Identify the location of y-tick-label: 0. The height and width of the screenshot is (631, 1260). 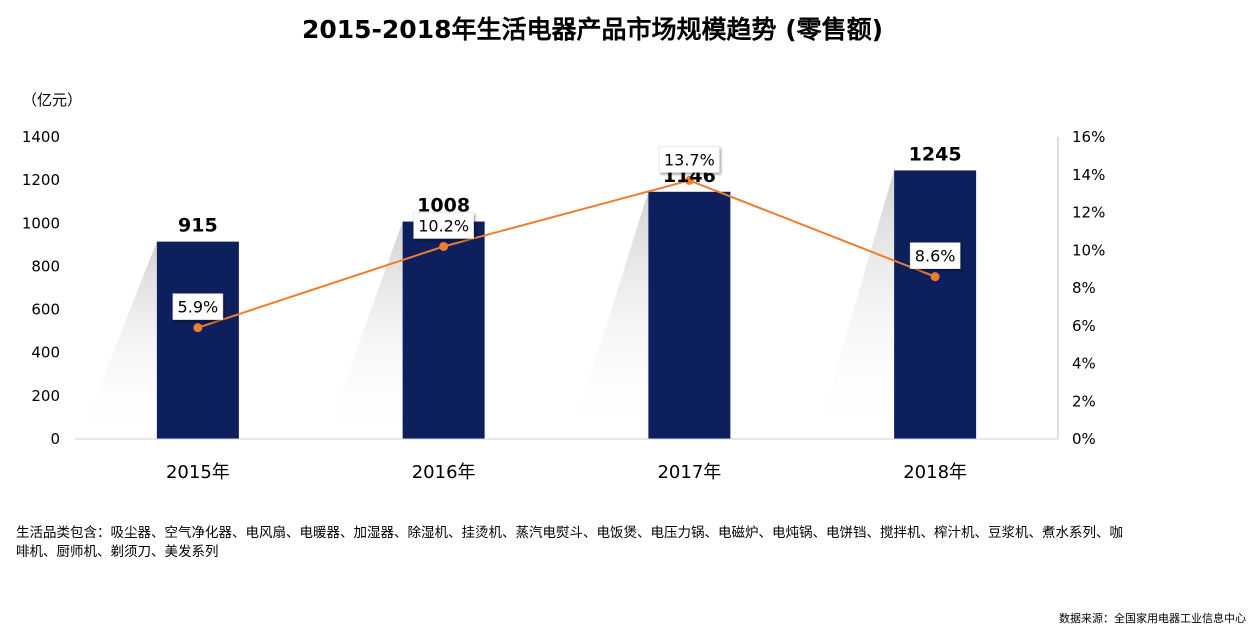
(55, 439).